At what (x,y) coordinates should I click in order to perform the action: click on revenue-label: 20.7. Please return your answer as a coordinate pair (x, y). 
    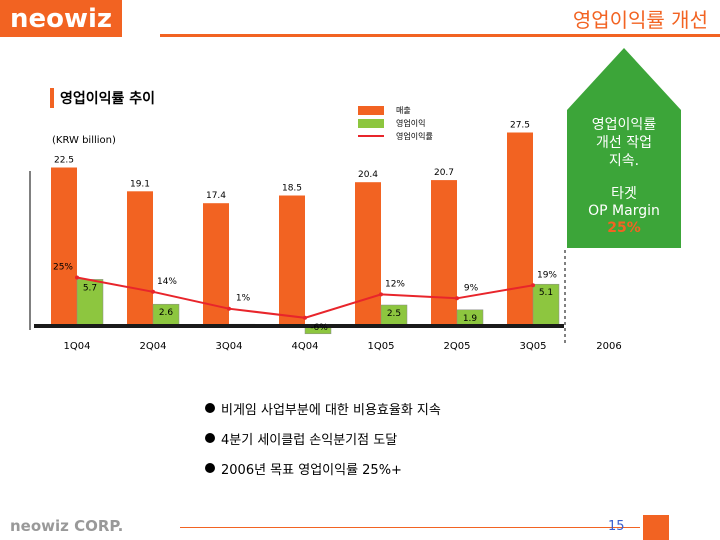
    Looking at the image, I should click on (444, 173).